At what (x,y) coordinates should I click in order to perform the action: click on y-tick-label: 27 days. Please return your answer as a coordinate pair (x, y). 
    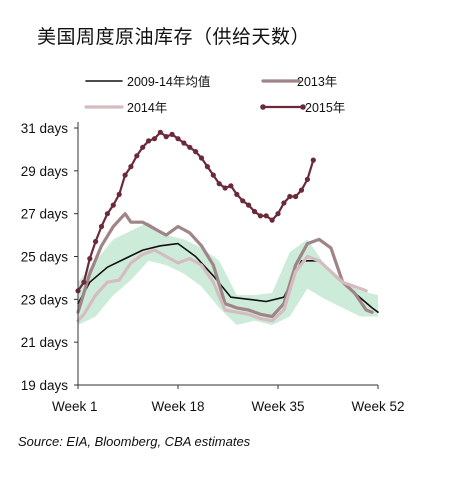
    Looking at the image, I should click on (45, 214).